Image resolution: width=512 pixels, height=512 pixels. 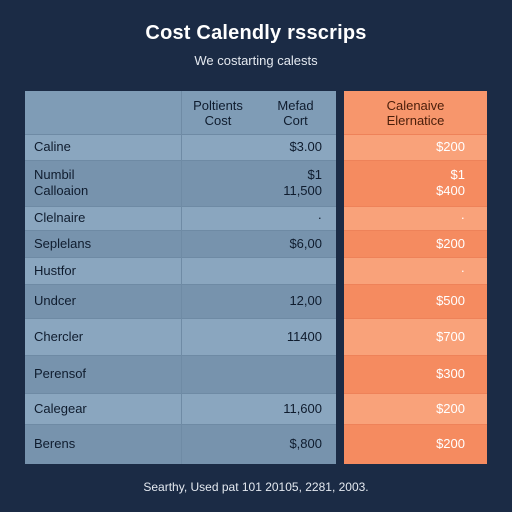 I want to click on table-row: Clelnaire · ·, so click(x=256, y=218).